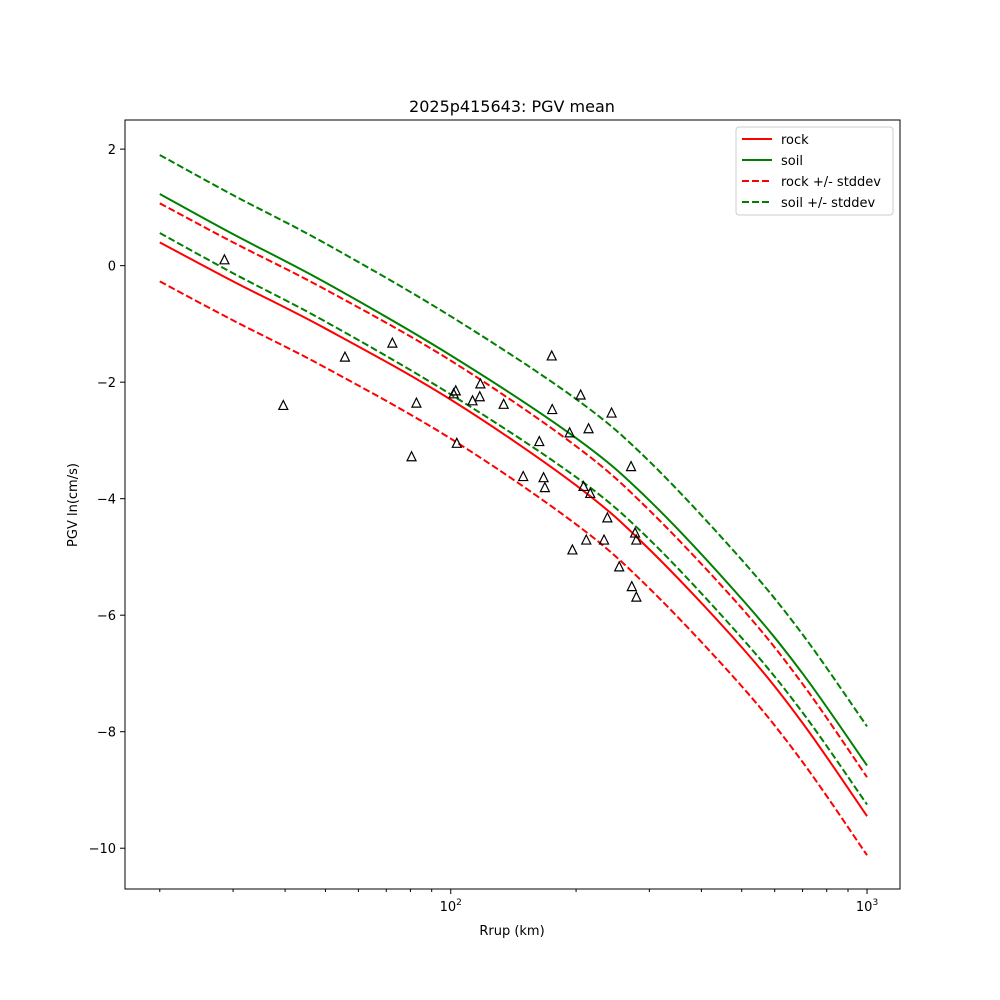 The width and height of the screenshot is (1000, 1000). Describe the element at coordinates (73, 505) in the screenshot. I see `y-axis-label: PGV ln(cm/s)` at that location.